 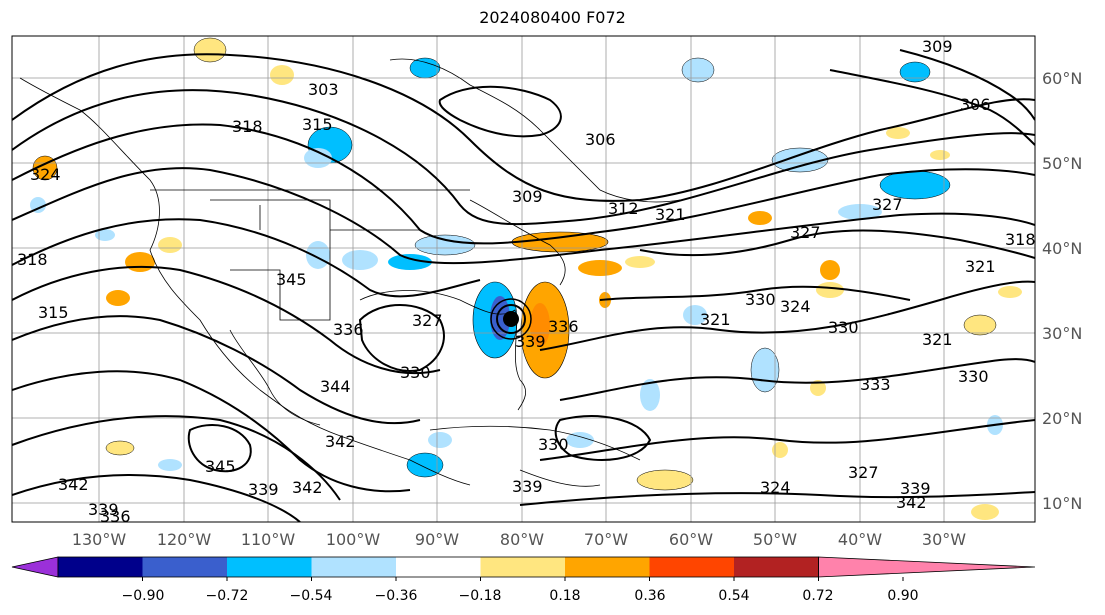 What do you see at coordinates (480, 596) in the screenshot?
I see `colorbar-tick-label: −0.18` at bounding box center [480, 596].